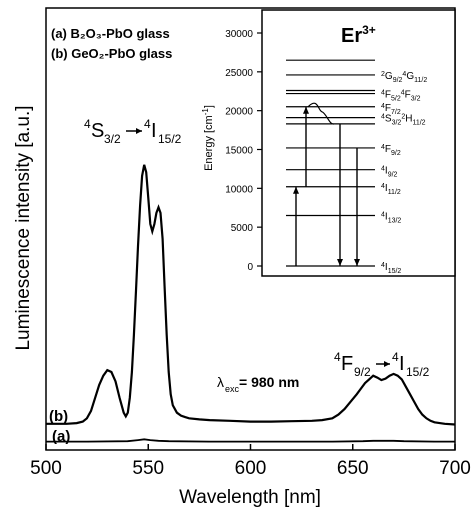 Image resolution: width=471 pixels, height=512 pixels. What do you see at coordinates (391, 150) in the screenshot?
I see `energy-level-label: 4F9/2` at bounding box center [391, 150].